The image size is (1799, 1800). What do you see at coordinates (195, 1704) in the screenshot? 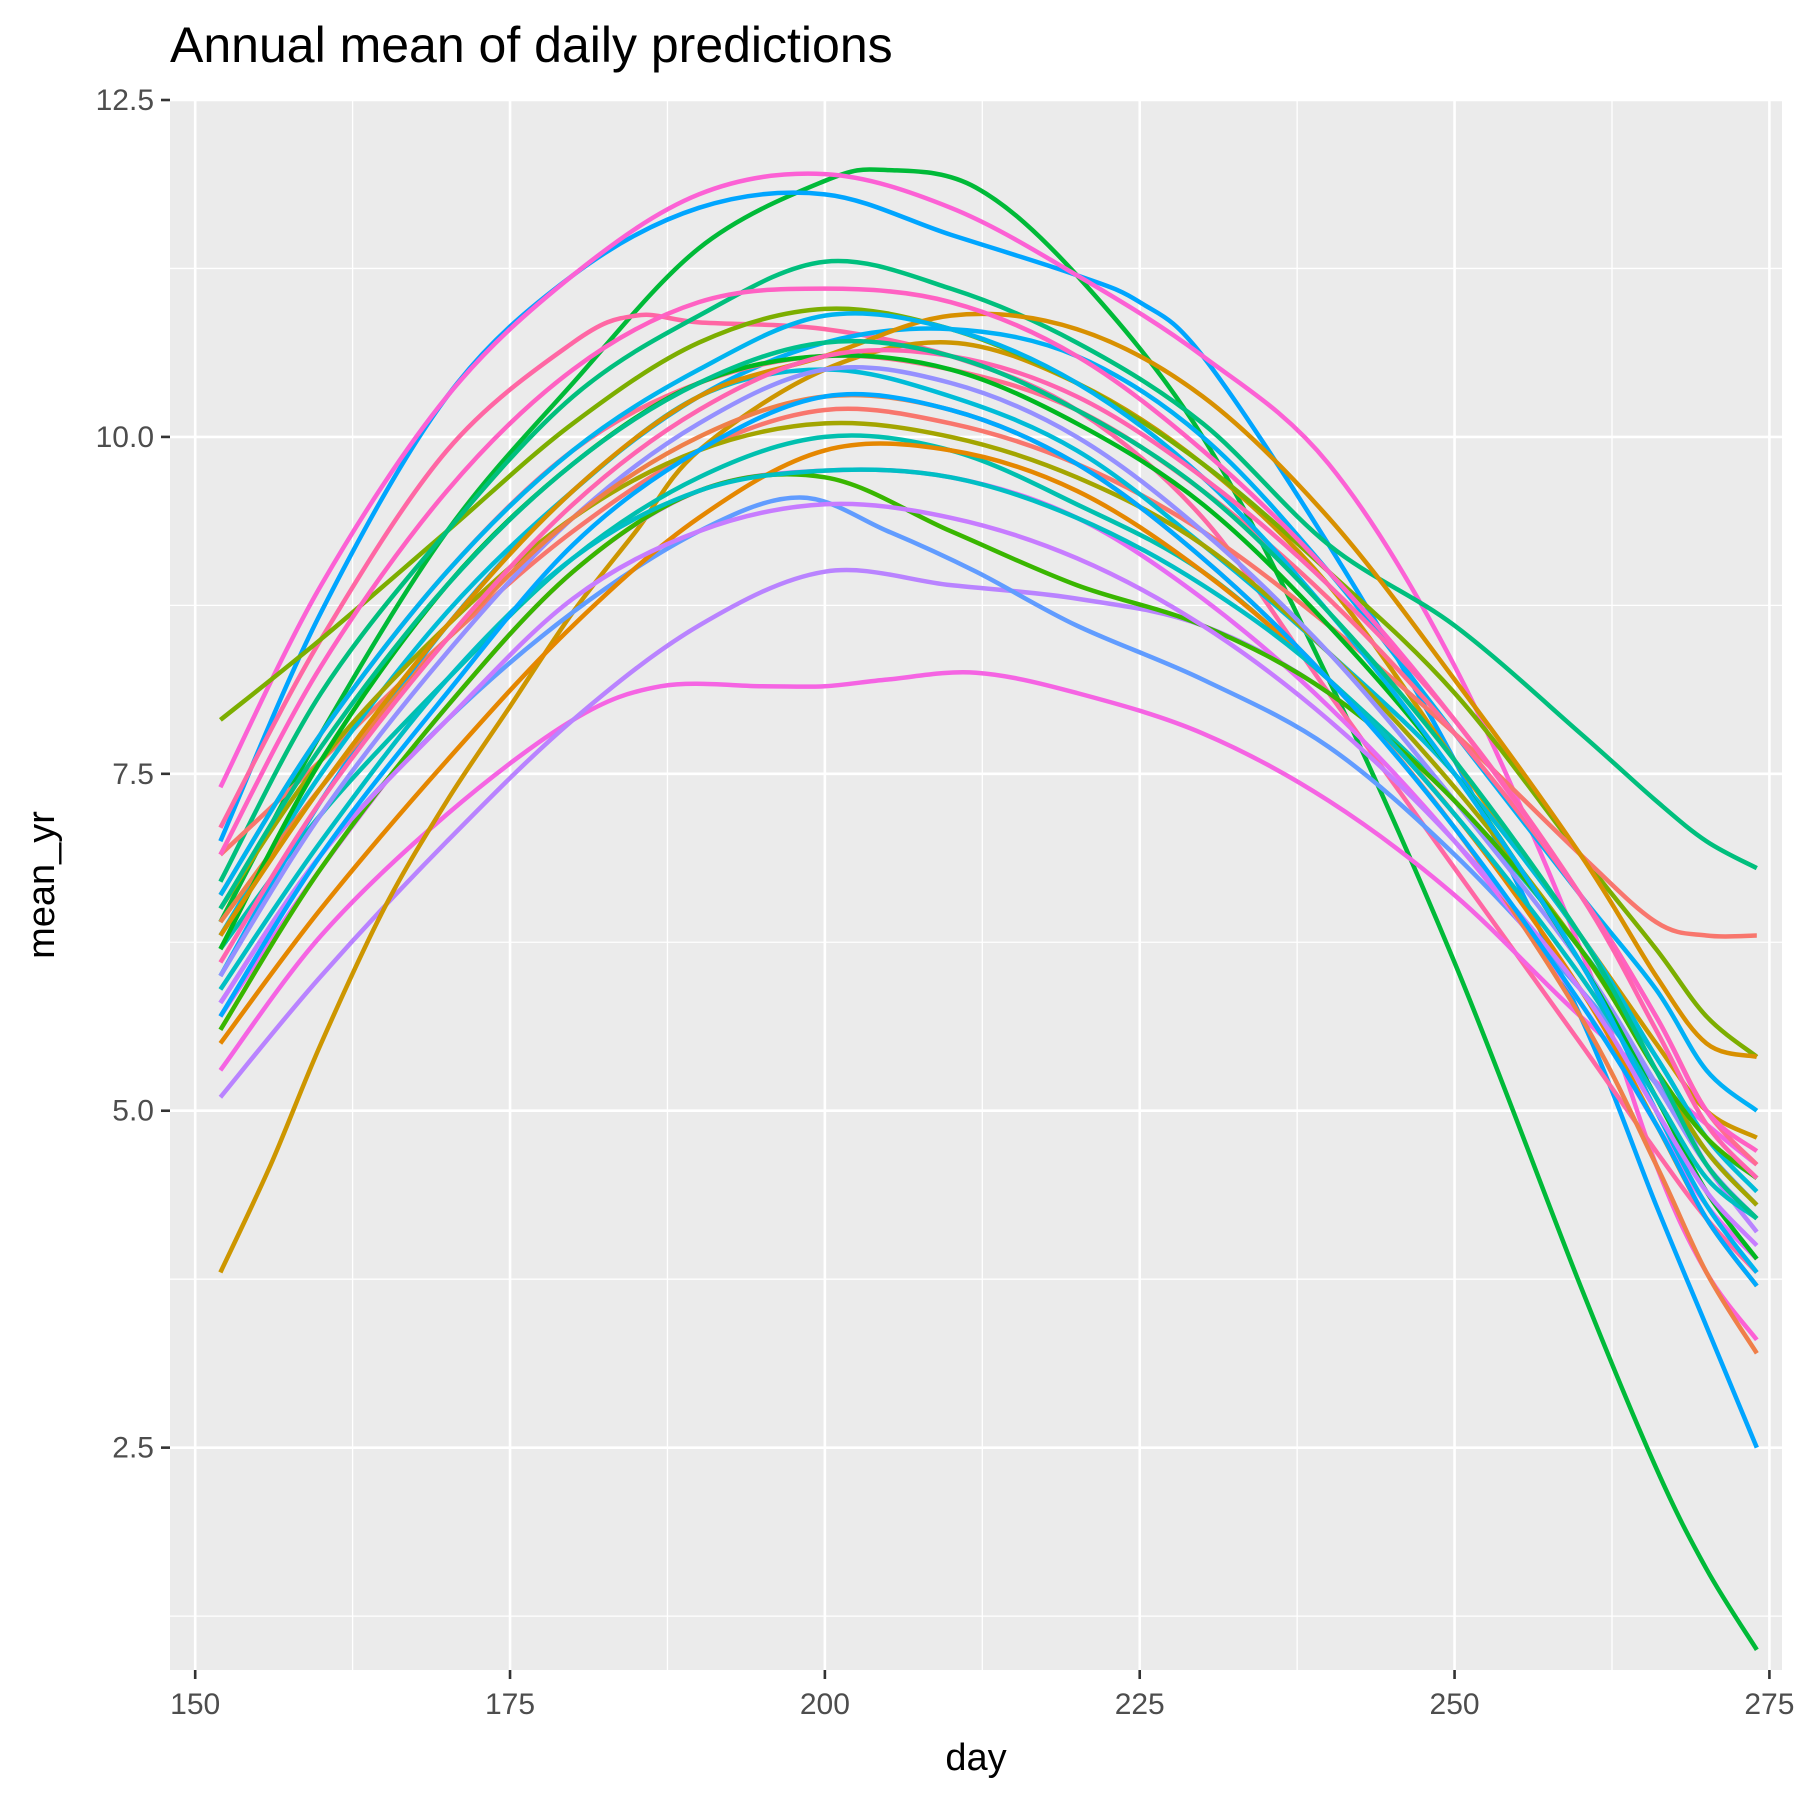
I see `x-tick-label: 150` at bounding box center [195, 1704].